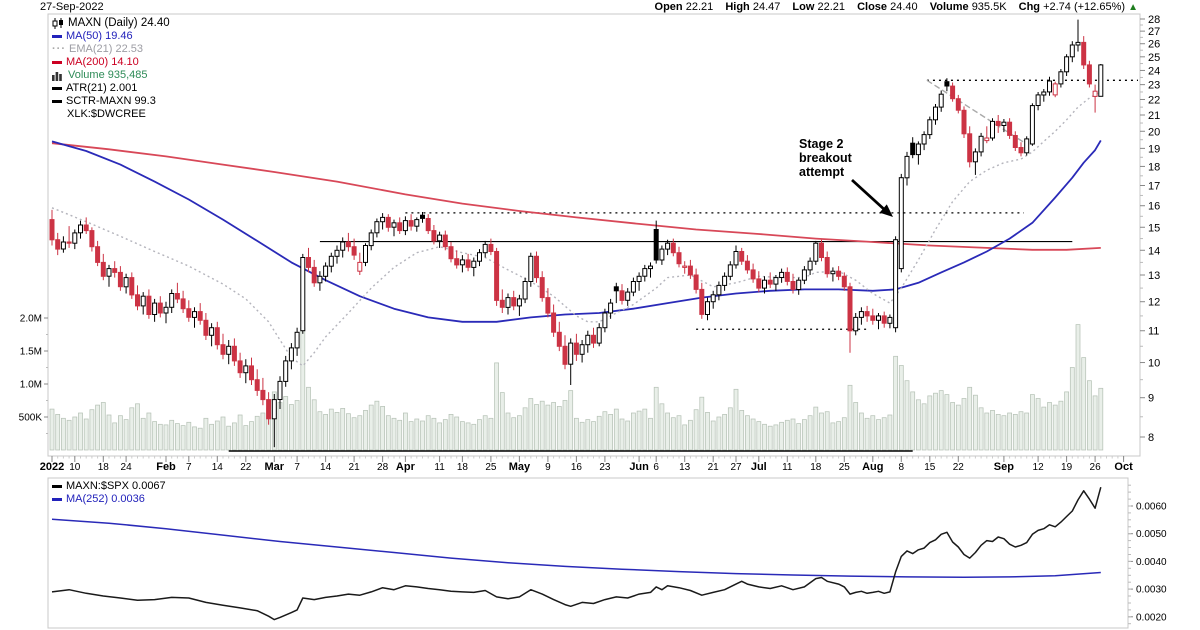 This screenshot has width=1200, height=630. What do you see at coordinates (822, 172) in the screenshot?
I see `annotation-line: attempt` at bounding box center [822, 172].